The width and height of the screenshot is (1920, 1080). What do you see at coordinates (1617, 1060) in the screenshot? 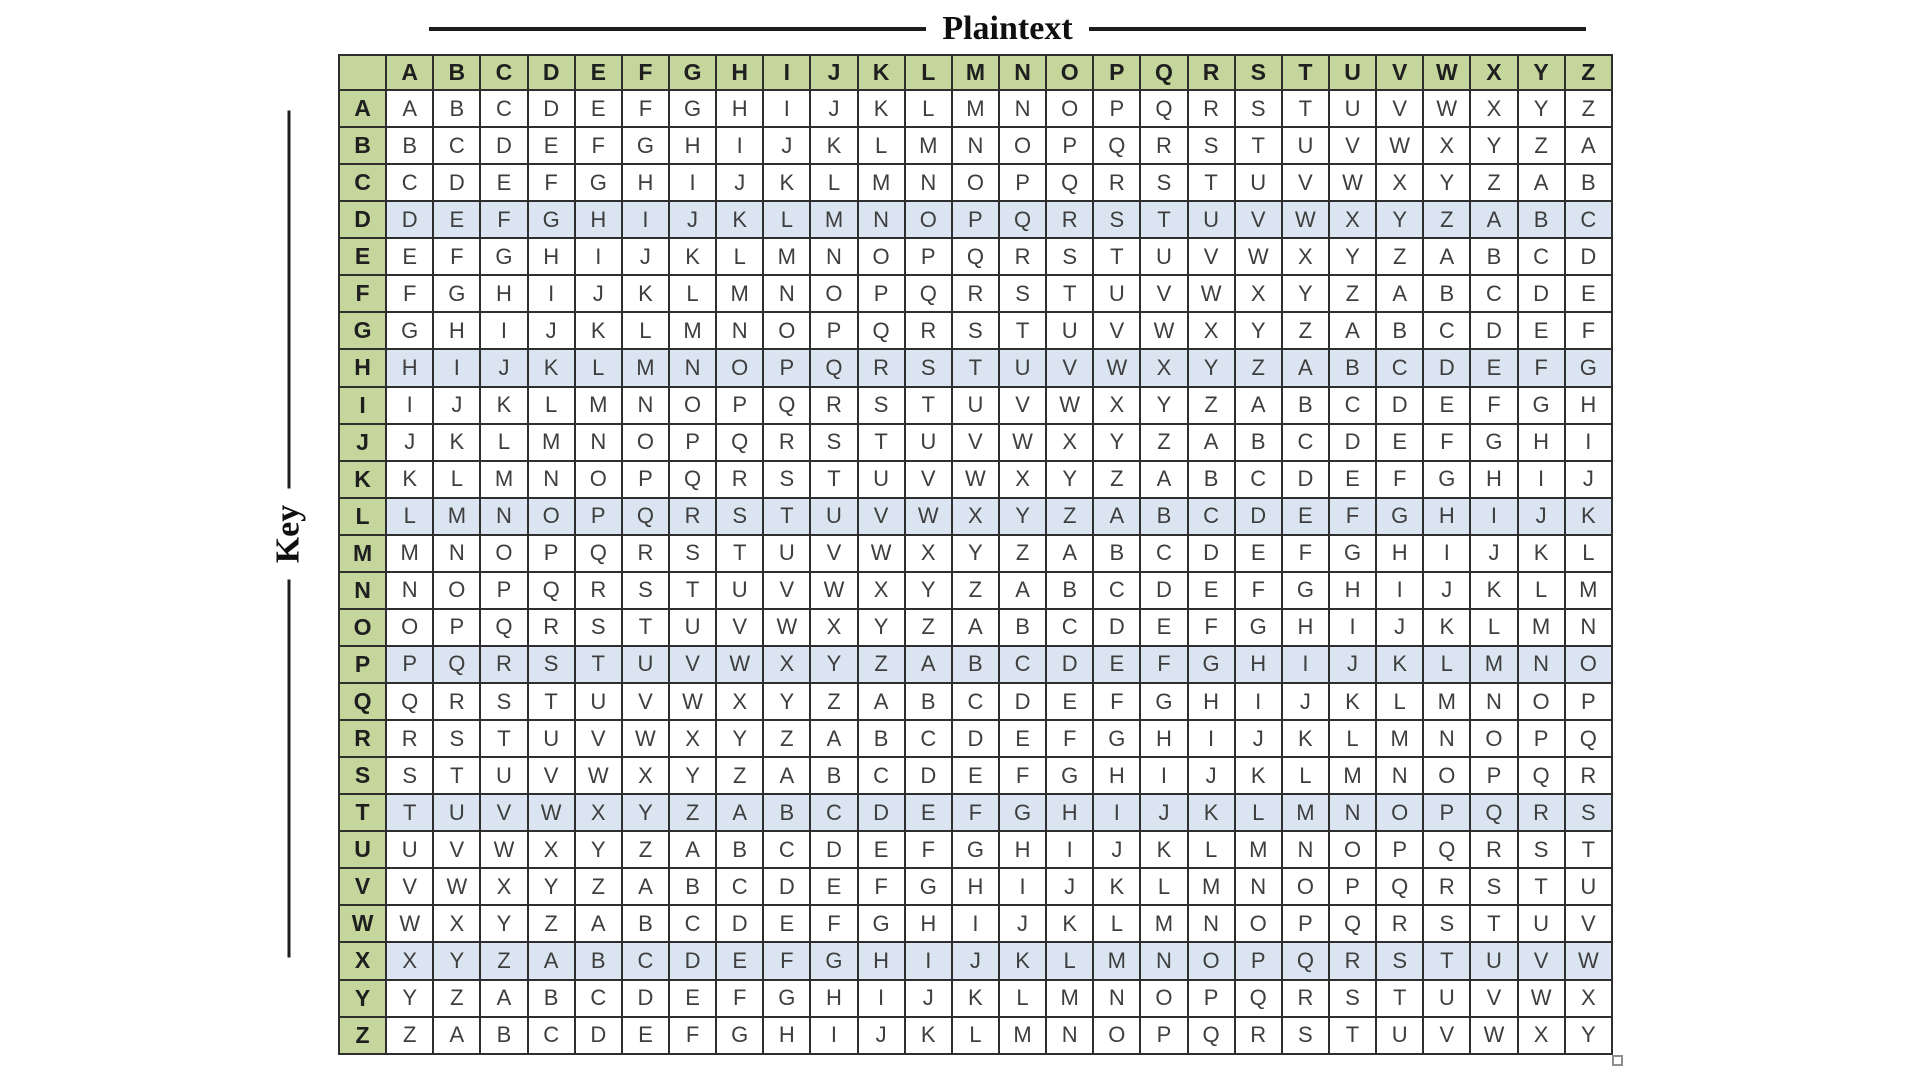
I see `table-resize-handle` at bounding box center [1617, 1060].